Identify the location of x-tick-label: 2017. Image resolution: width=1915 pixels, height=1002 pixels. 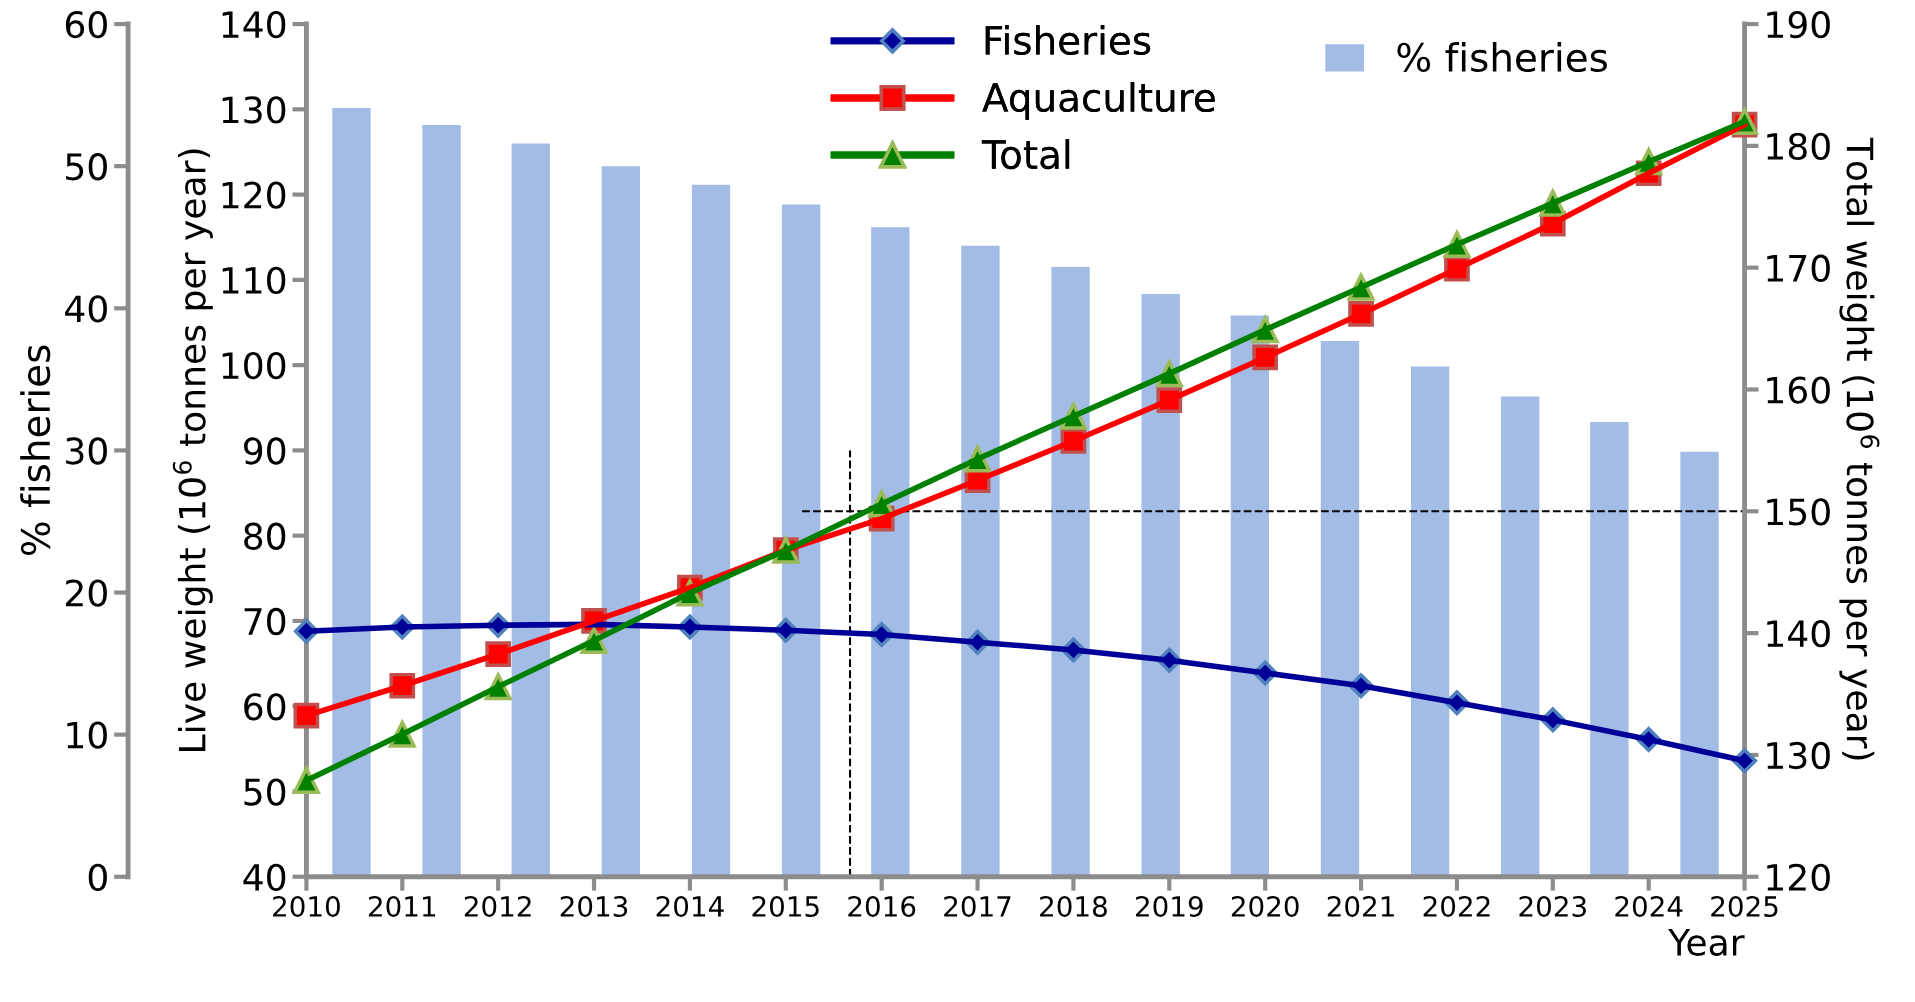
(977, 906).